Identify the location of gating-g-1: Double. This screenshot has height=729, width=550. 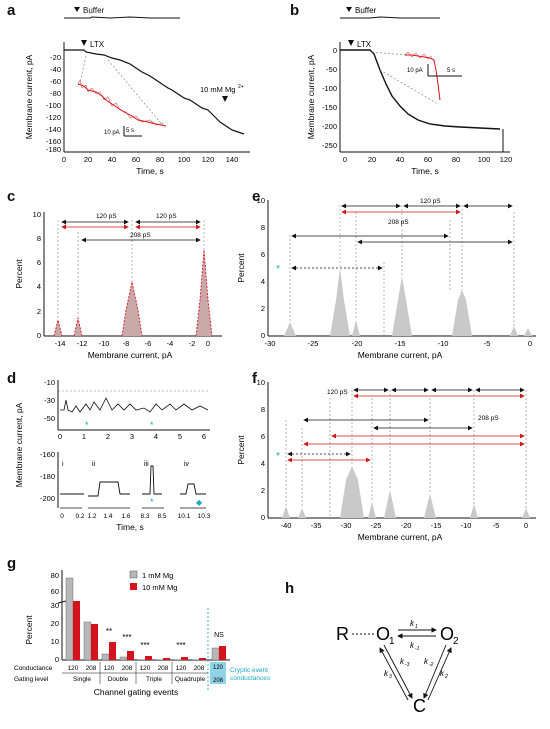
(118, 679).